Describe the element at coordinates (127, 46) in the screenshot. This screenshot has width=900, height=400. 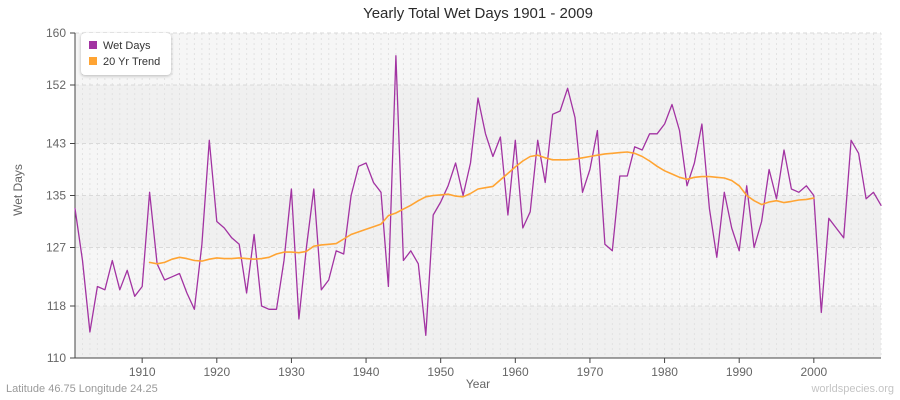
I see `legend-label-wet-days: Wet Days` at that location.